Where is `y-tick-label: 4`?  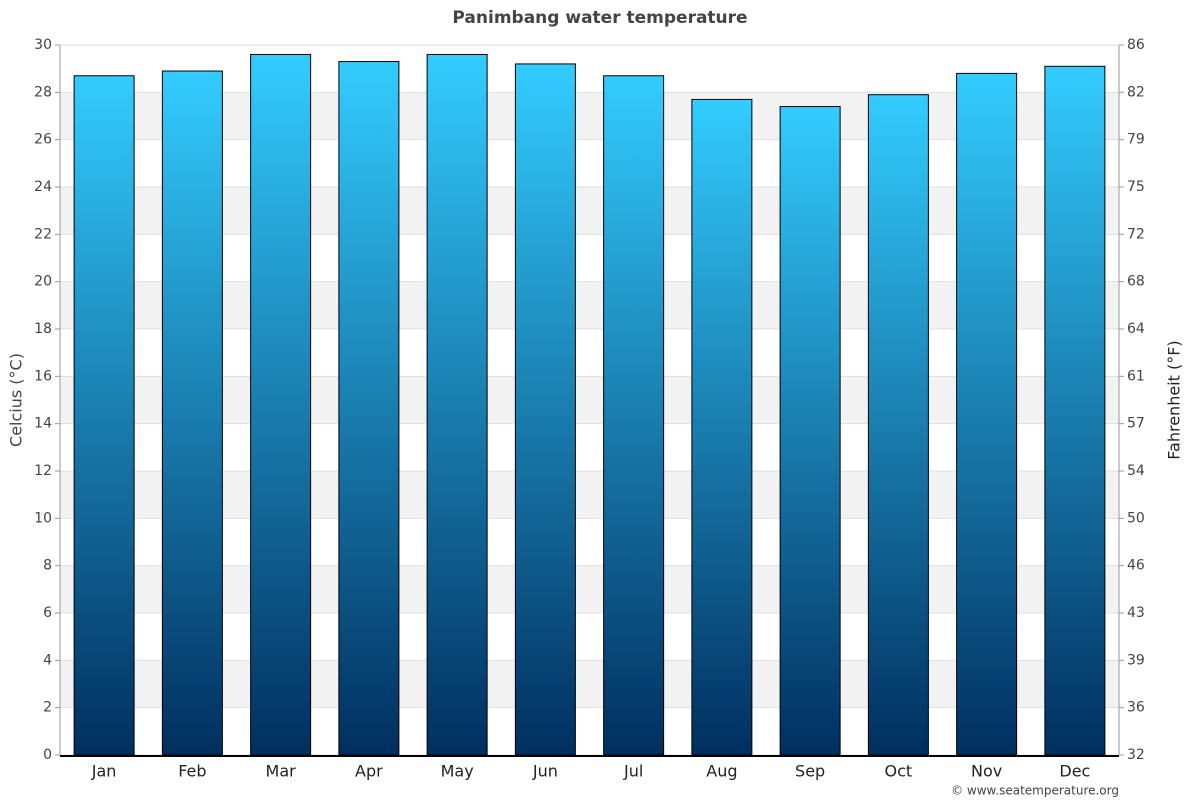
y-tick-label: 4 is located at coordinates (47, 660).